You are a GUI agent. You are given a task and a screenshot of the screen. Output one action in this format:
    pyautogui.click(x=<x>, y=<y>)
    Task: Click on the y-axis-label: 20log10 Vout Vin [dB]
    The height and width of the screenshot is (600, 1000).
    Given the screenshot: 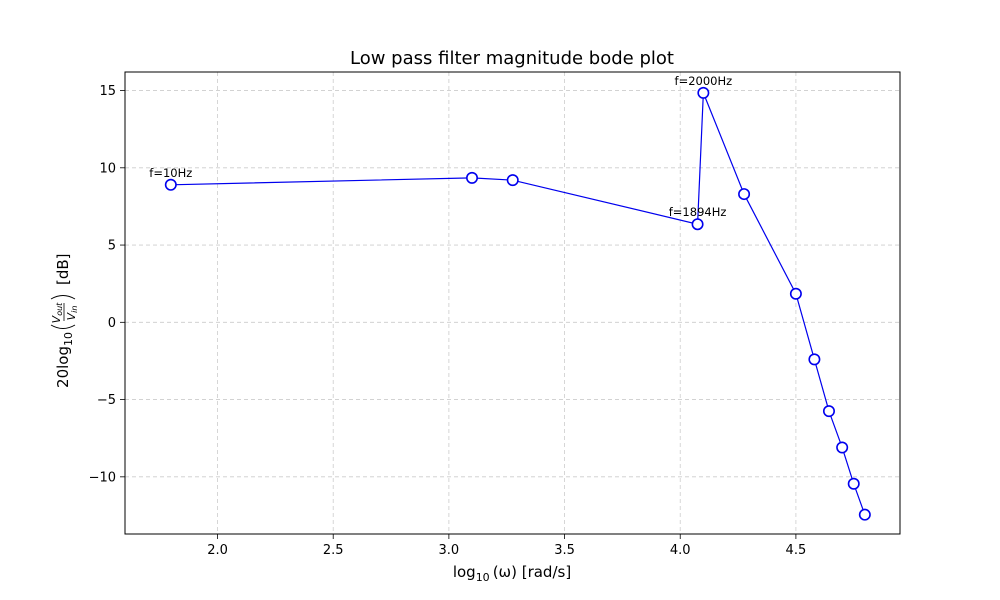 What is the action you would take?
    pyautogui.click(x=64, y=320)
    